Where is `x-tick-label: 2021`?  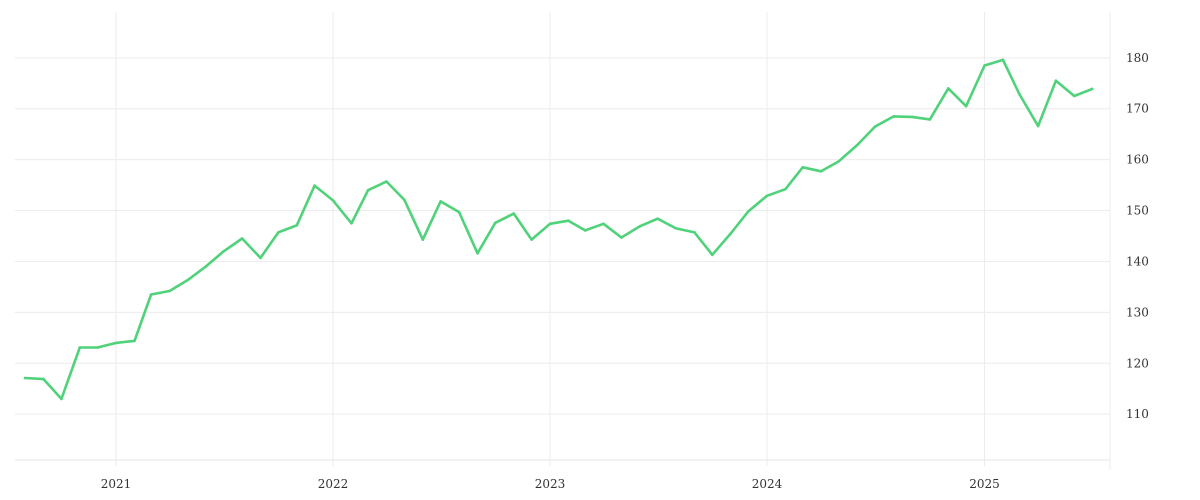
x-tick-label: 2021 is located at coordinates (116, 484).